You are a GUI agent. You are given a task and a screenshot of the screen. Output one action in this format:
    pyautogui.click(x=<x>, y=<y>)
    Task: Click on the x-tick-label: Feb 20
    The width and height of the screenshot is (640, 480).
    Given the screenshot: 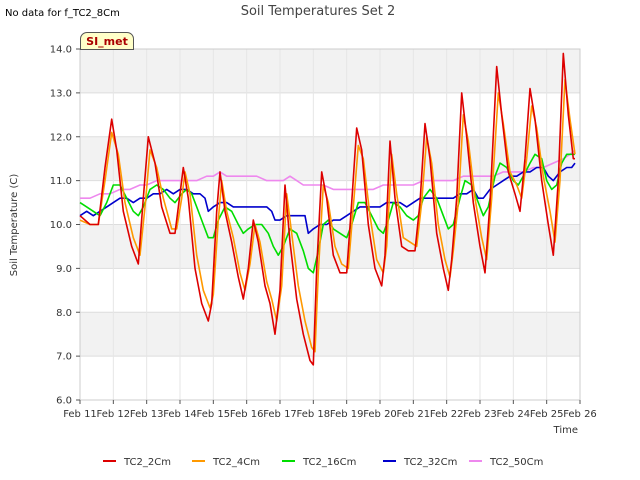 What is the action you would take?
    pyautogui.click(x=380, y=414)
    